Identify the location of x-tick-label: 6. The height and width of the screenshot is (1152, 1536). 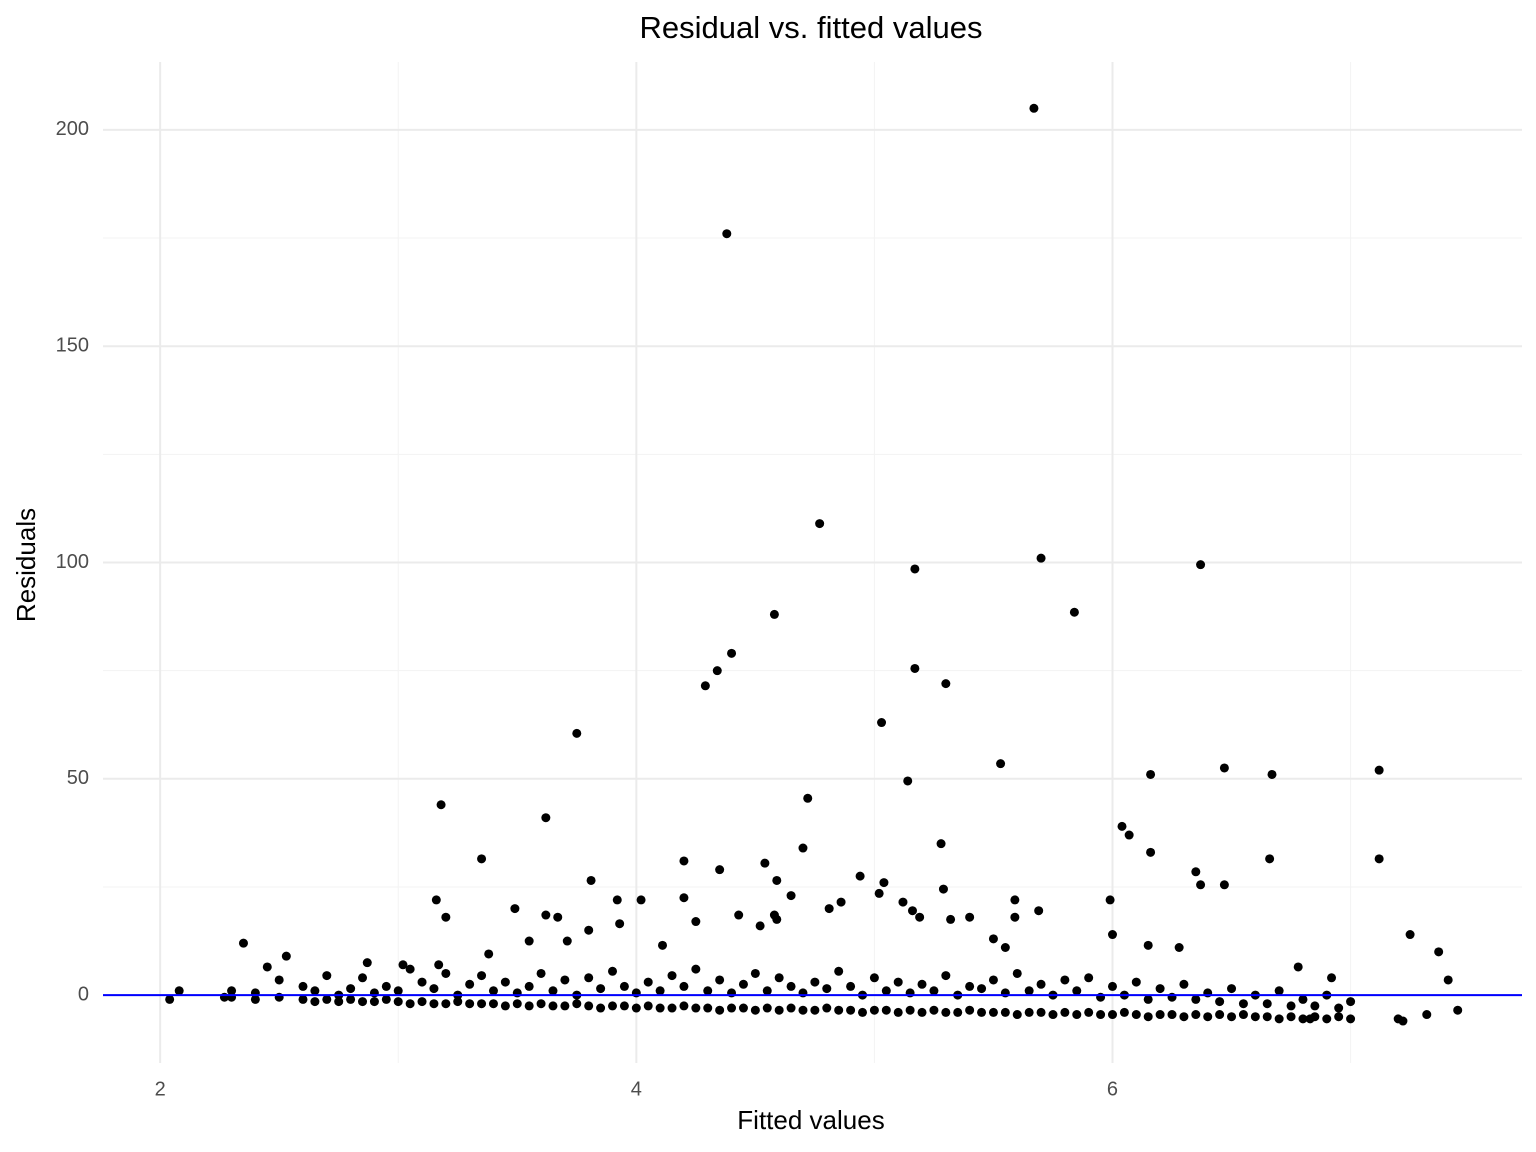
(1112, 1089).